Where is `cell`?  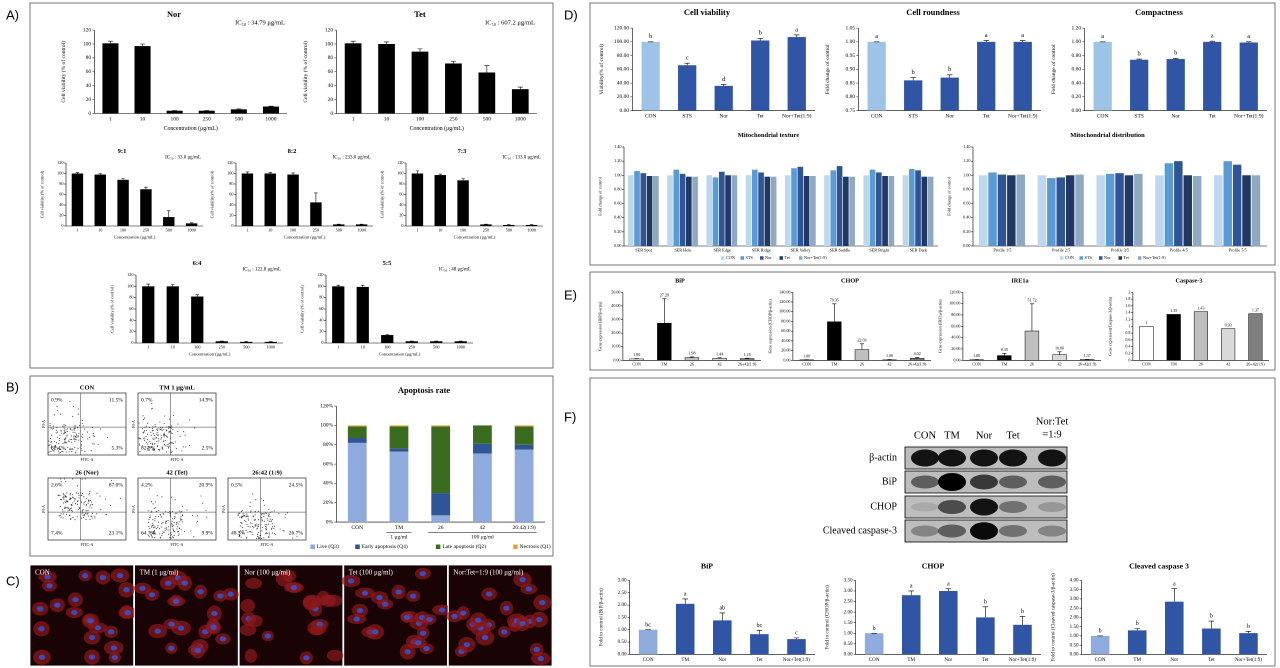 cell is located at coordinates (254, 583).